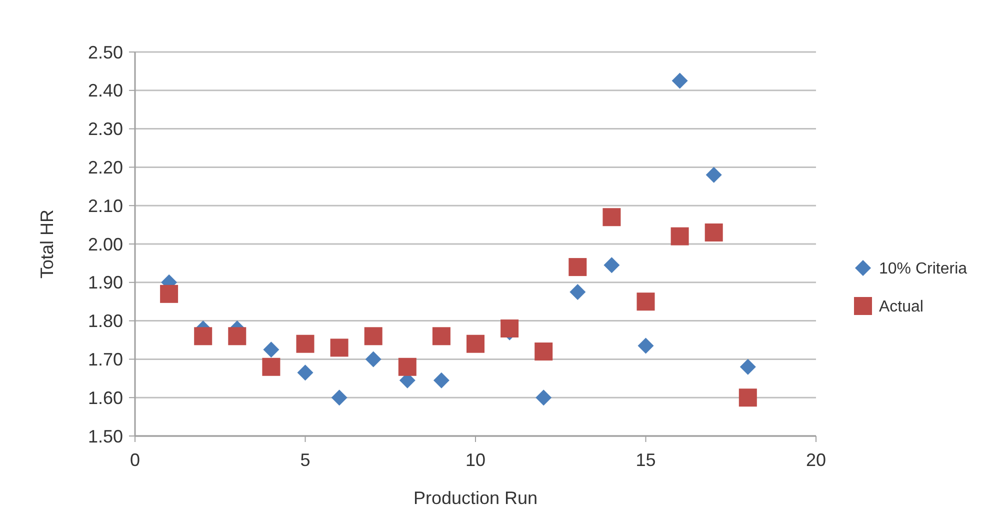 This screenshot has width=982, height=522. I want to click on y-tick-label: 1.70, so click(105, 360).